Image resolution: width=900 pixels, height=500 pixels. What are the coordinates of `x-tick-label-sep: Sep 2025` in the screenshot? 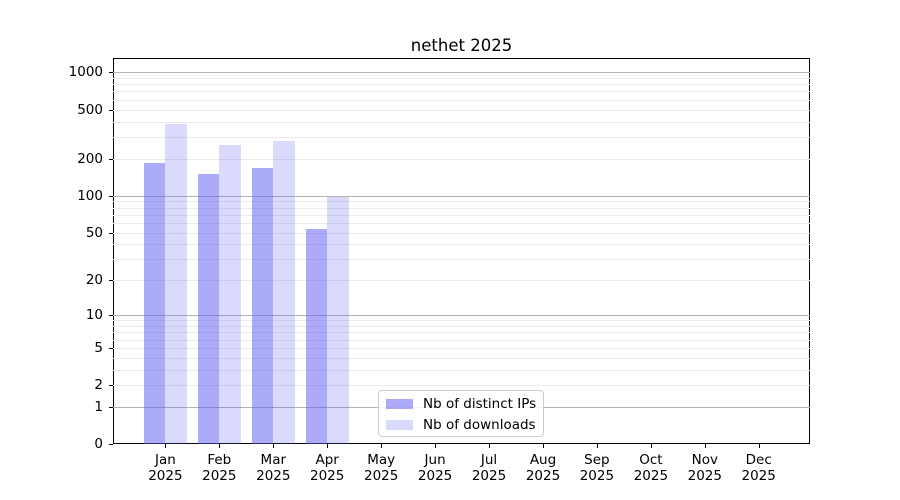 It's located at (597, 468).